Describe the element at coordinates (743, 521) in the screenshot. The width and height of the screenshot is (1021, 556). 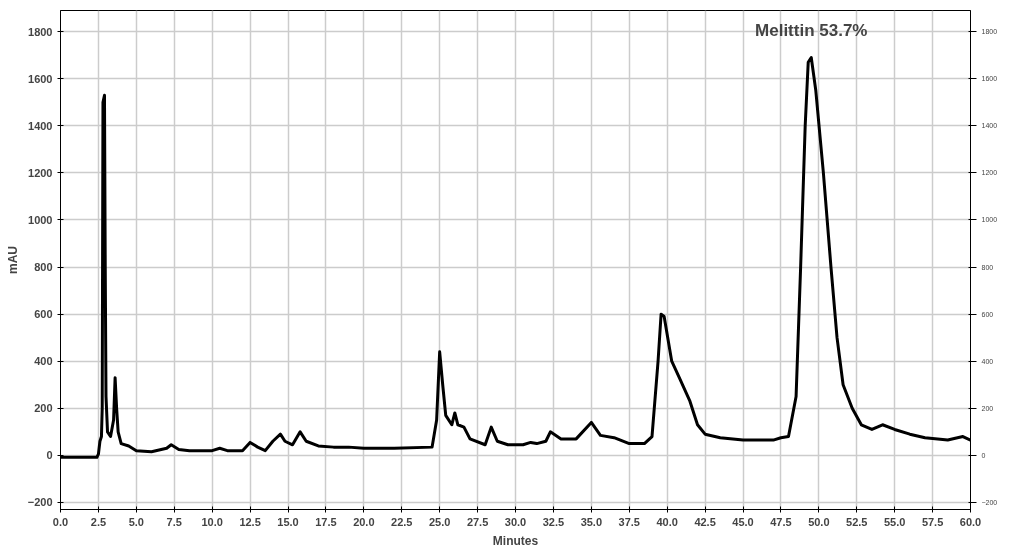
I see `x-tick-label: 45.0` at that location.